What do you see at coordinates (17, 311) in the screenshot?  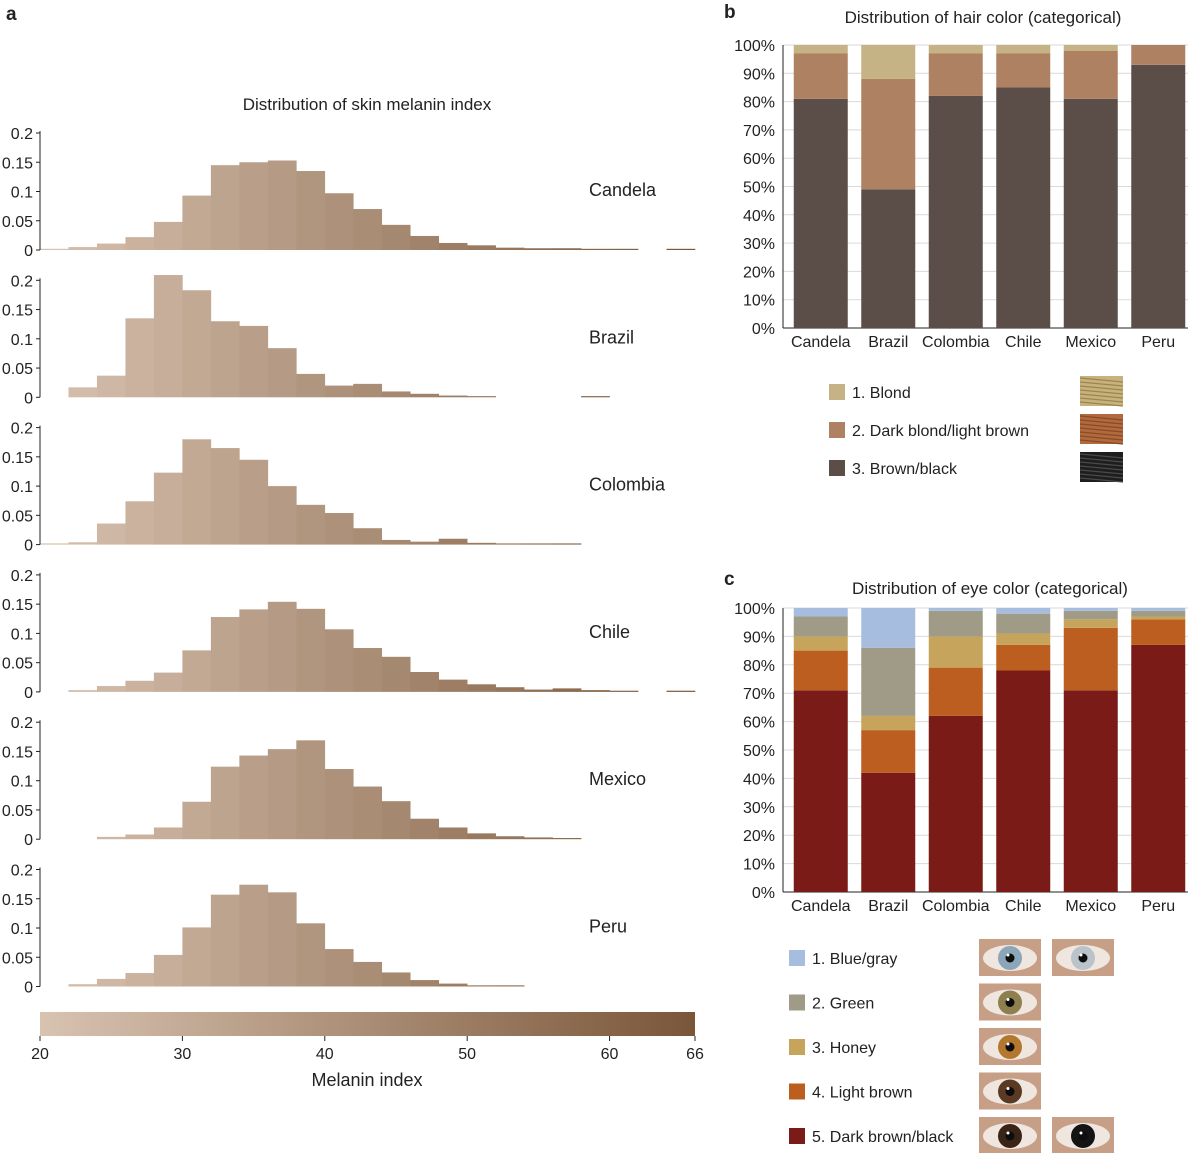 I see `y-tick-label: 0.15` at bounding box center [17, 311].